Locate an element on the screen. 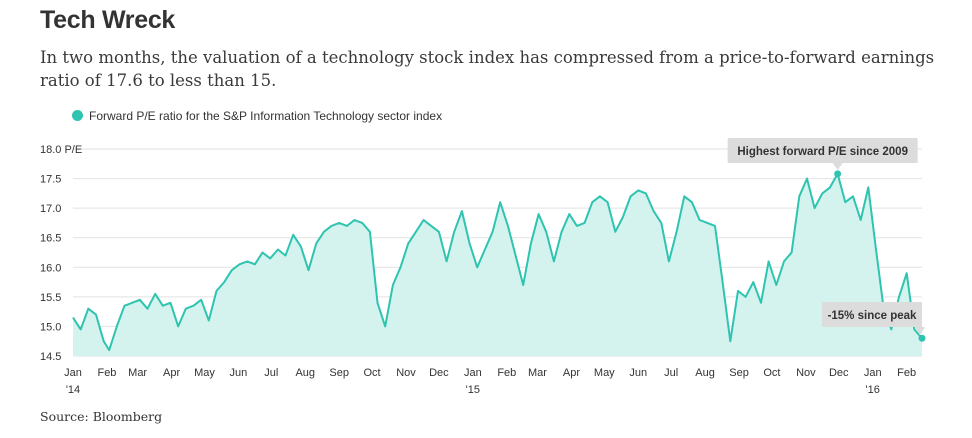 This screenshot has height=438, width=972. chart-title: Tech Wreck is located at coordinates (108, 20).